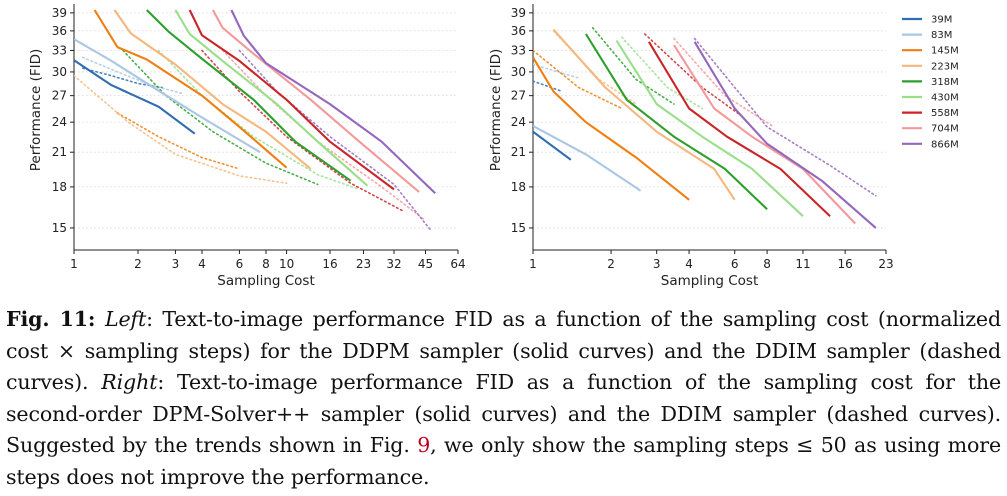  I want to click on series-line-558m-dotted, so click(694, 76).